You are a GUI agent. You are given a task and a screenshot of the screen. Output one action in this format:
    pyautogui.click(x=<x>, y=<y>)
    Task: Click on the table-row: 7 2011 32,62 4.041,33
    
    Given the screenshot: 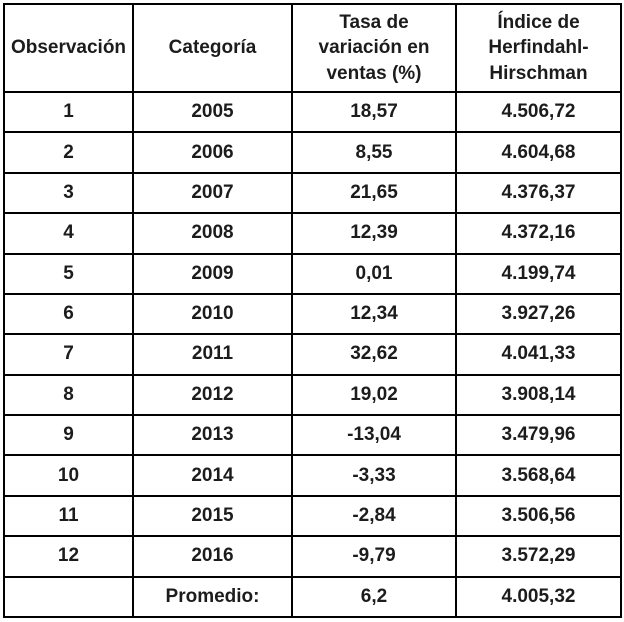 What is the action you would take?
    pyautogui.click(x=312, y=354)
    